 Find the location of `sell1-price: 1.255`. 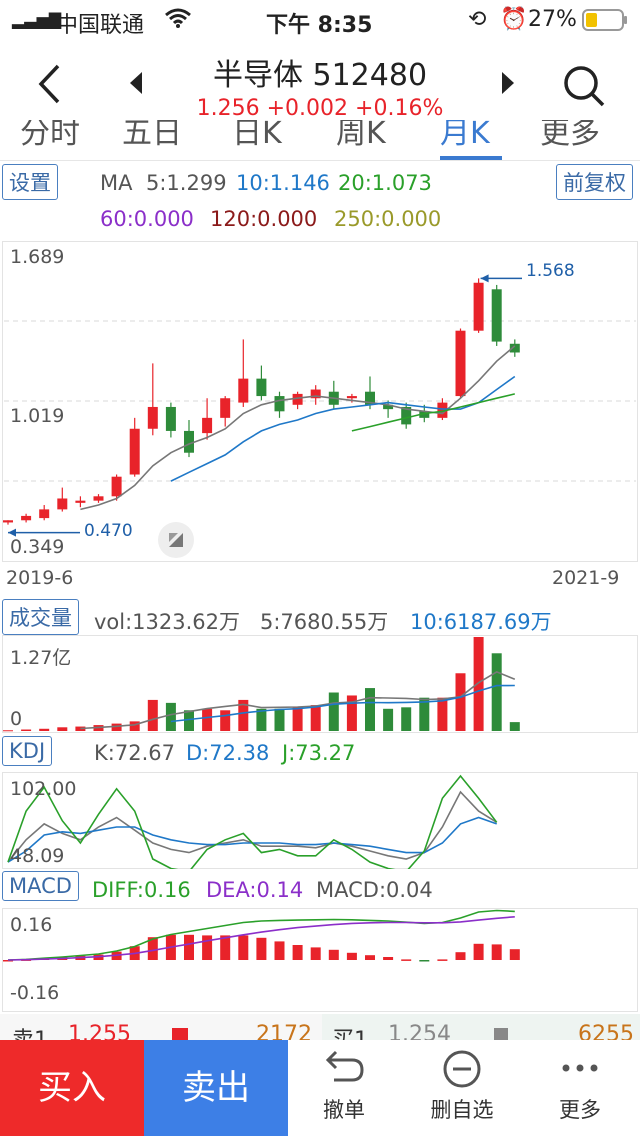

sell1-price: 1.255 is located at coordinates (99, 1031).